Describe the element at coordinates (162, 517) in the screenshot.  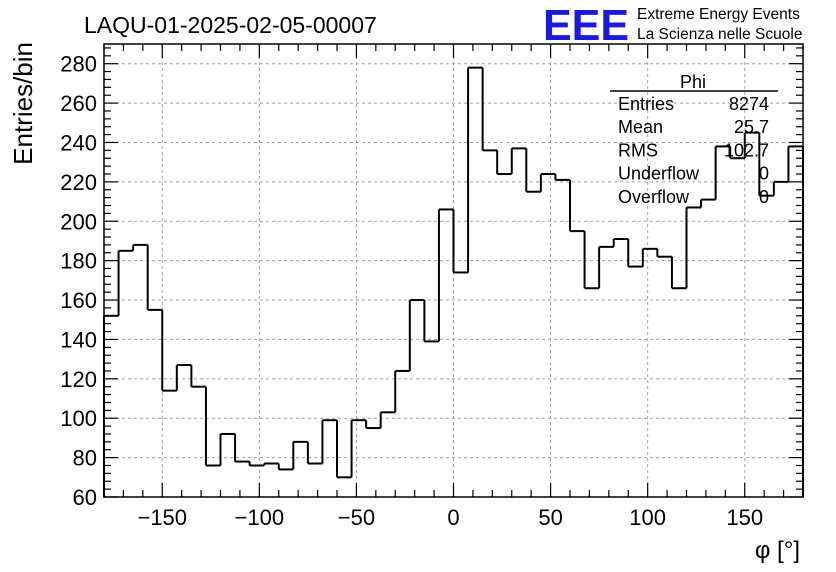
I see `x-tick-label: −150` at that location.